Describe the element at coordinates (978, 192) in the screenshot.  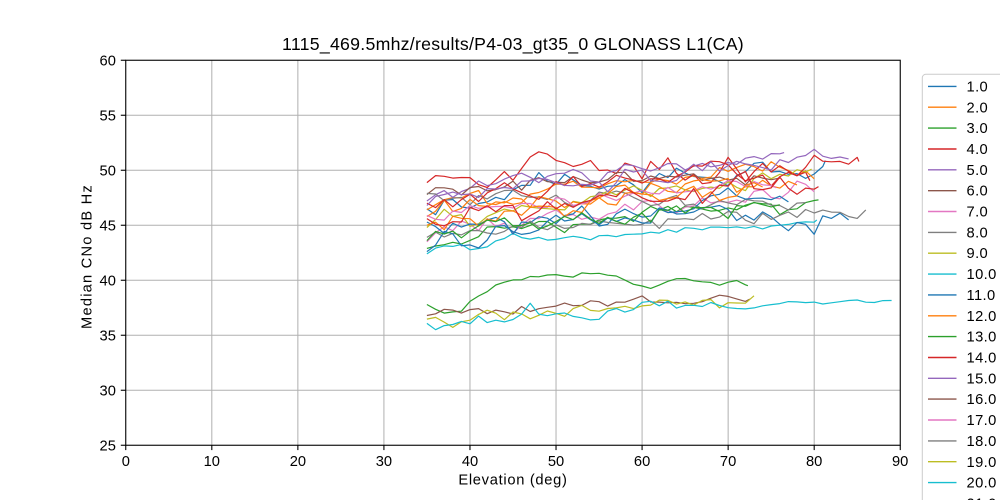
I see `svg-text: 6.0` at that location.